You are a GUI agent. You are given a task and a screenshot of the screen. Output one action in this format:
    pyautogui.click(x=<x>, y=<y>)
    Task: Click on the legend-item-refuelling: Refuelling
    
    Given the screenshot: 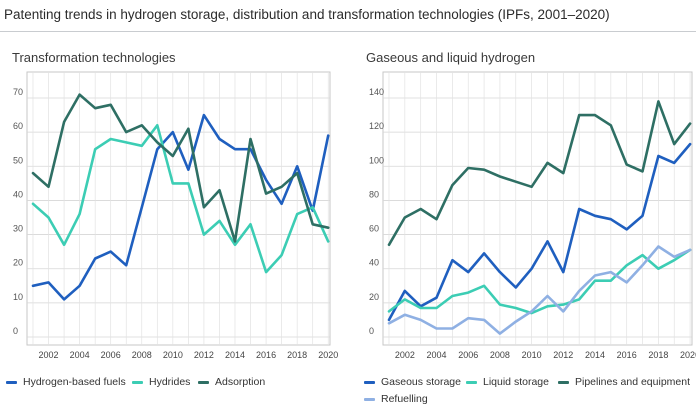 What is the action you would take?
    pyautogui.click(x=396, y=399)
    